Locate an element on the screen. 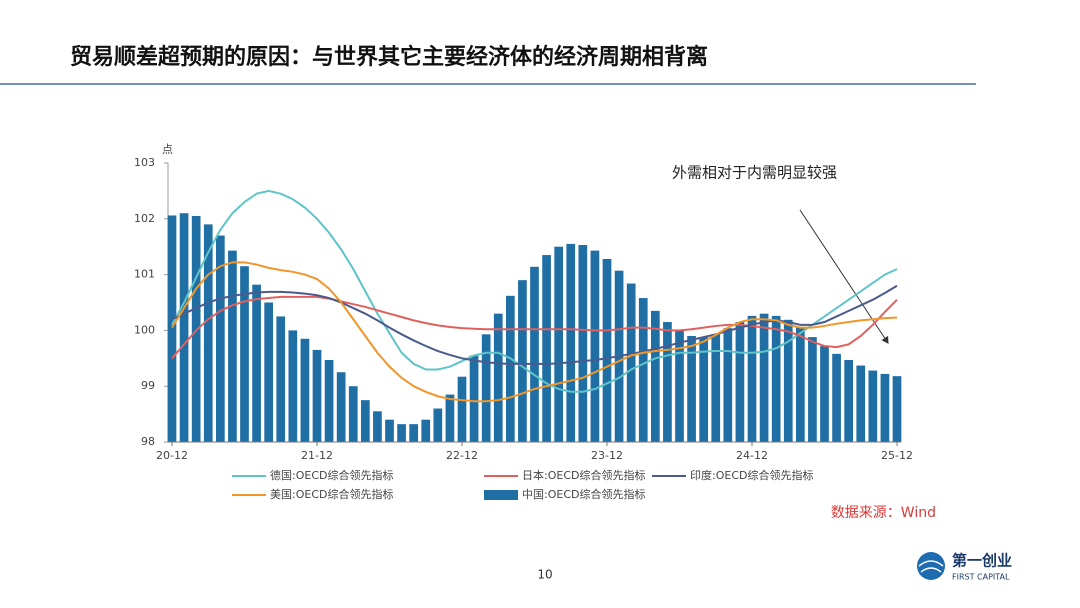 The height and width of the screenshot is (608, 1080). annotation-arrow is located at coordinates (844, 276).